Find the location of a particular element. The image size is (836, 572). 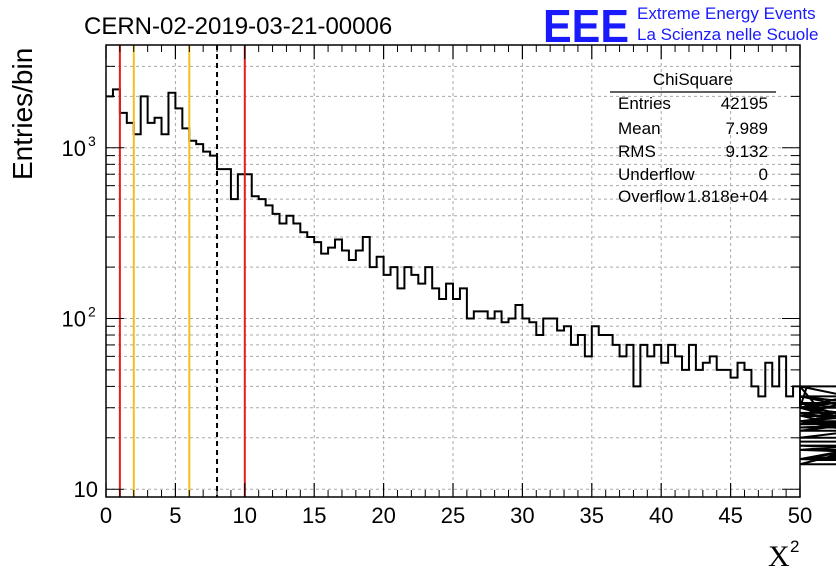

logo-text: EEE is located at coordinates (586, 26).